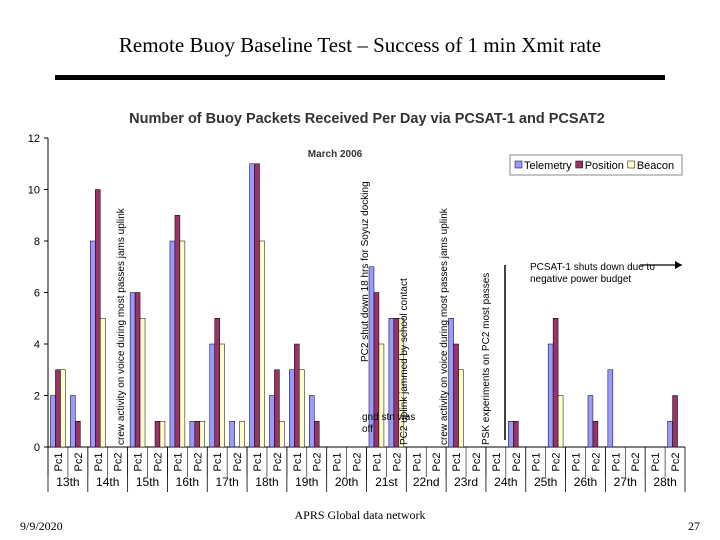 The width and height of the screenshot is (720, 540). What do you see at coordinates (505, 482) in the screenshot?
I see `group-label: 24th` at bounding box center [505, 482].